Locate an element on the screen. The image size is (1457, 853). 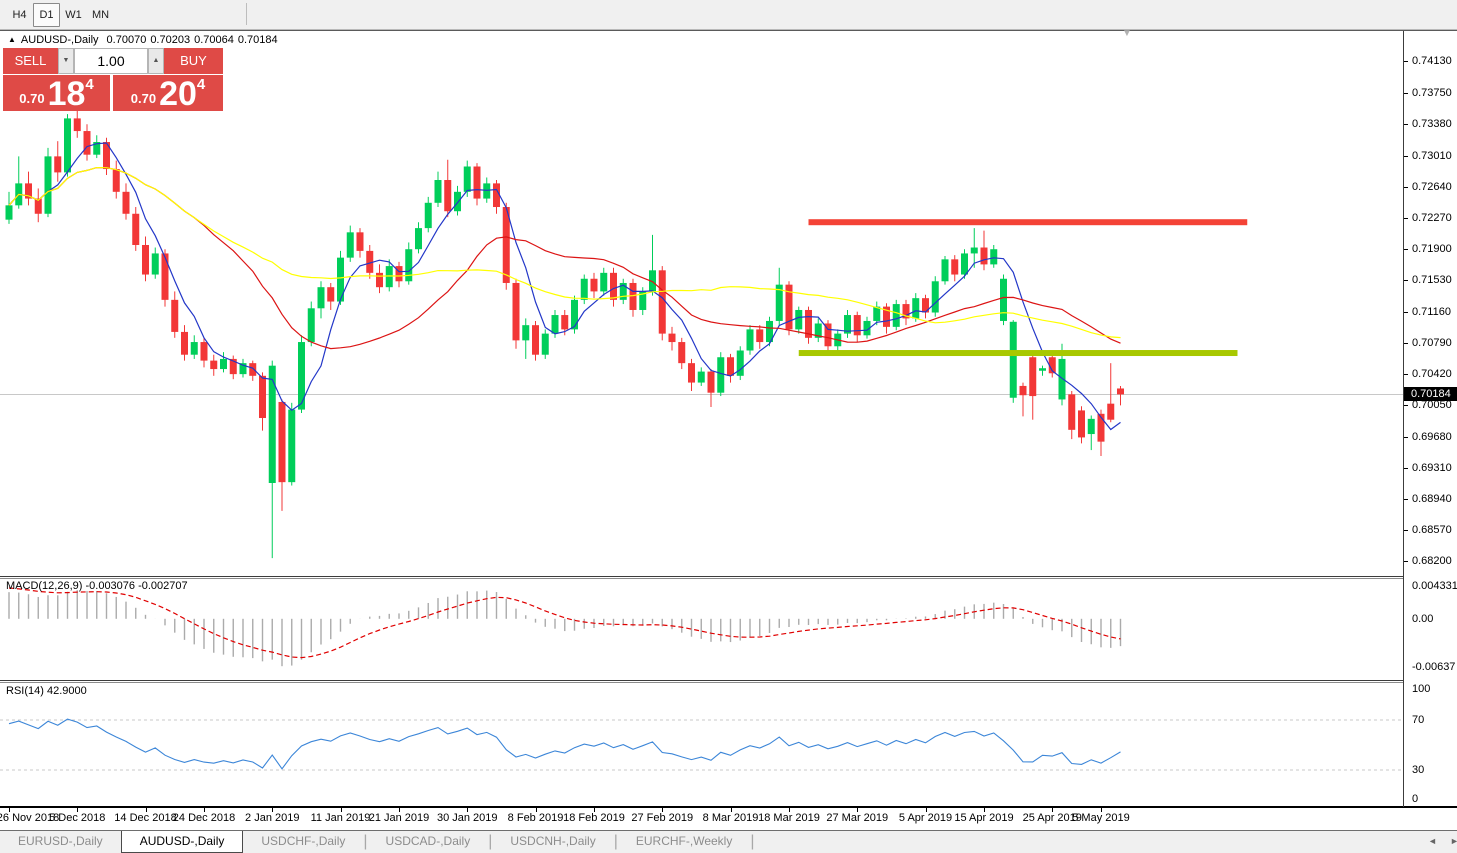
date-label: 2 Jan 2019 is located at coordinates (272, 818).